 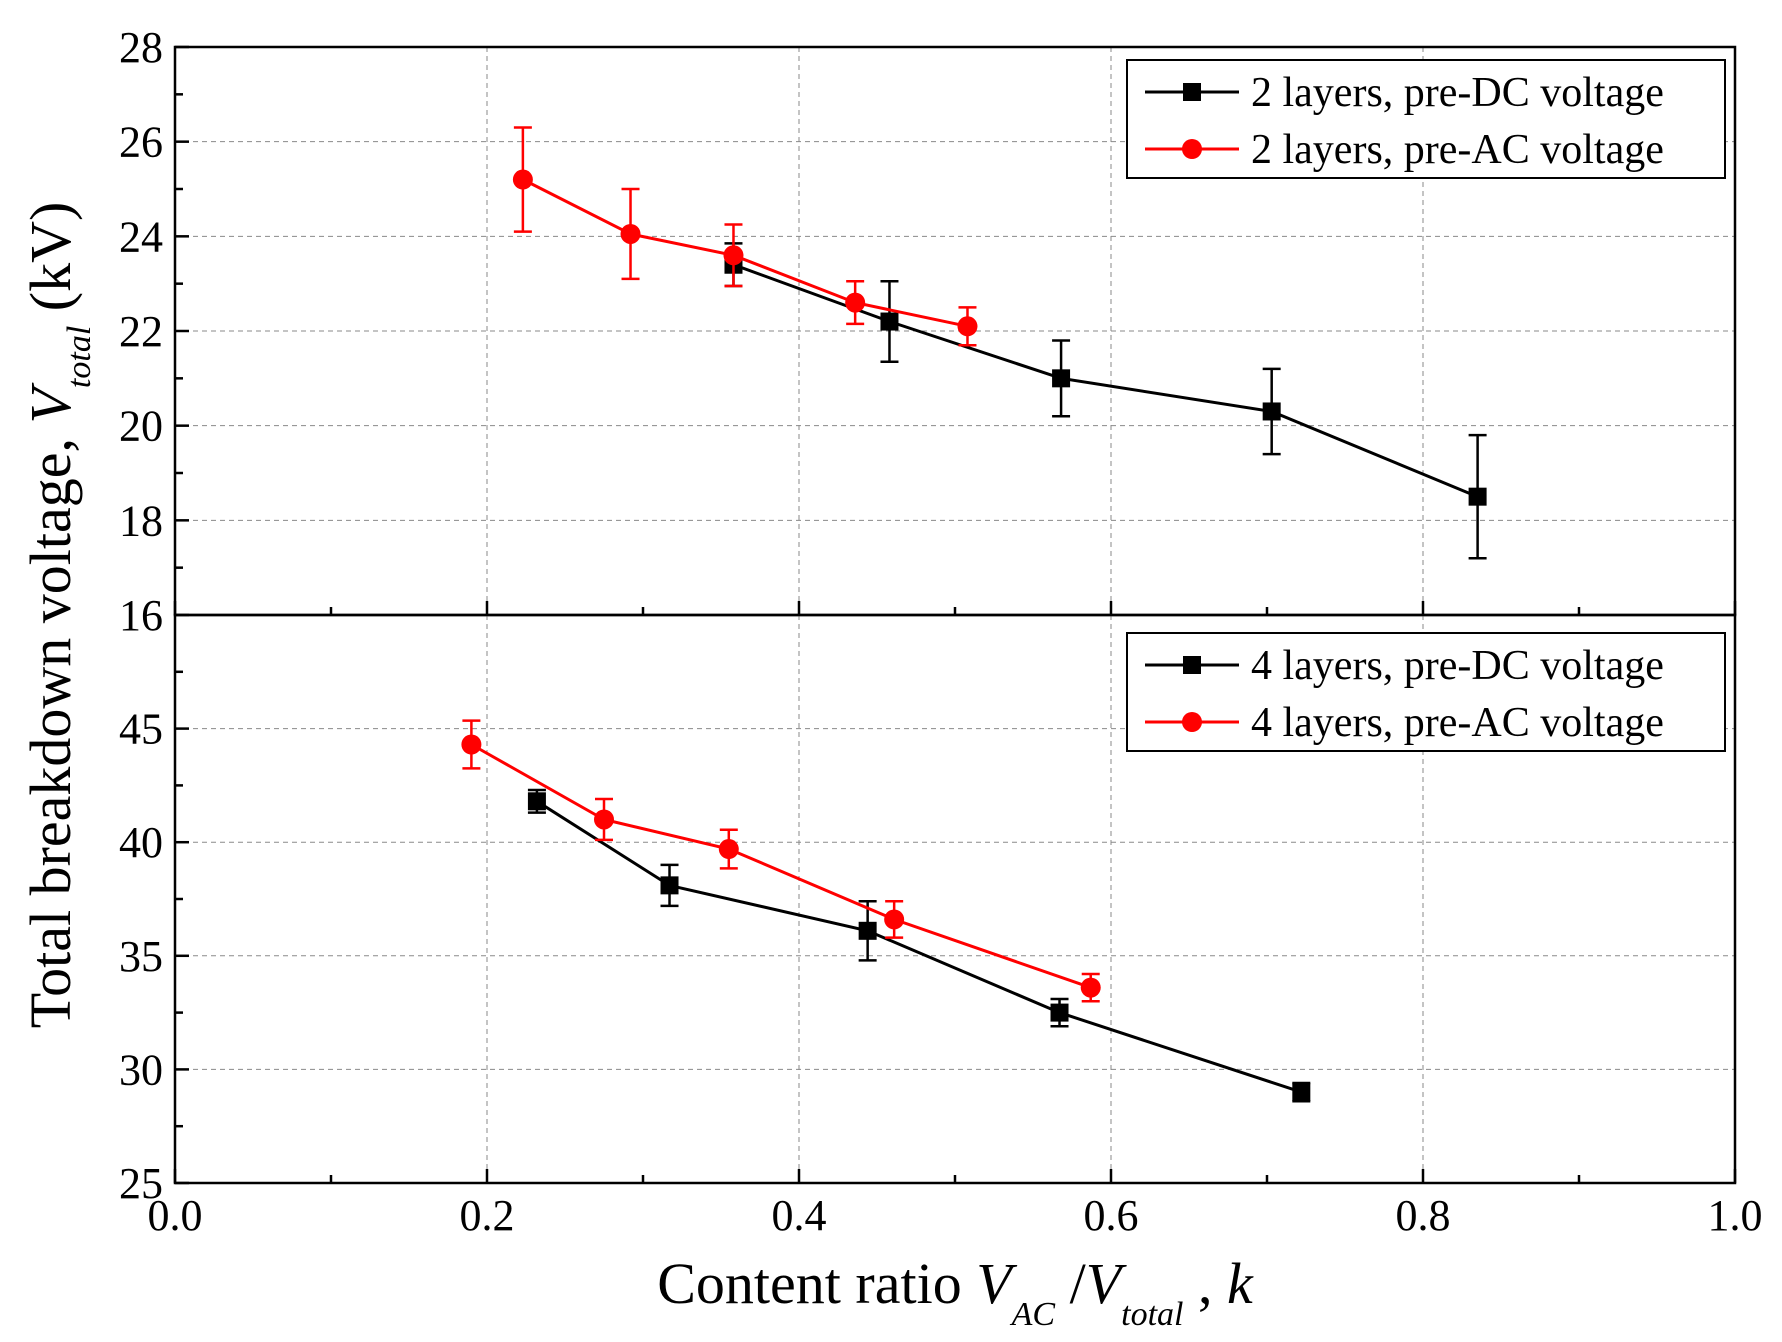 I want to click on y-tick-label: 20, so click(x=141, y=426).